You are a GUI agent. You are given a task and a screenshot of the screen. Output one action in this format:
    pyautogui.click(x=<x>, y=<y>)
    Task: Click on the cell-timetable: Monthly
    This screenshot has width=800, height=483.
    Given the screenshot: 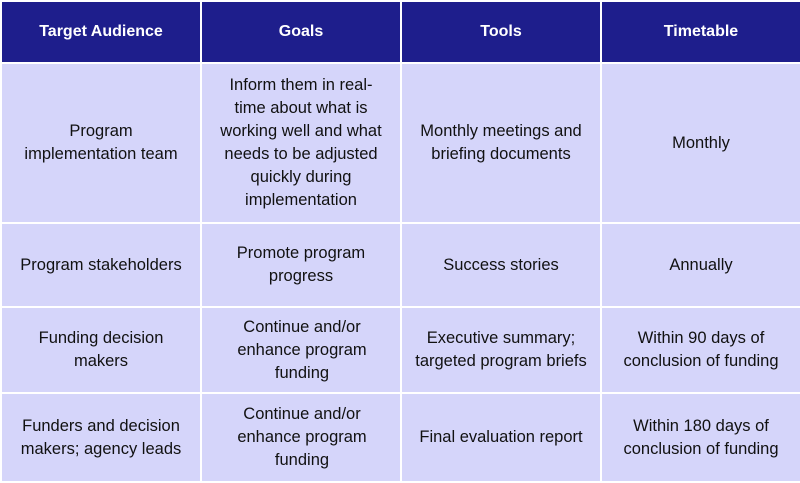 What is the action you would take?
    pyautogui.click(x=700, y=143)
    